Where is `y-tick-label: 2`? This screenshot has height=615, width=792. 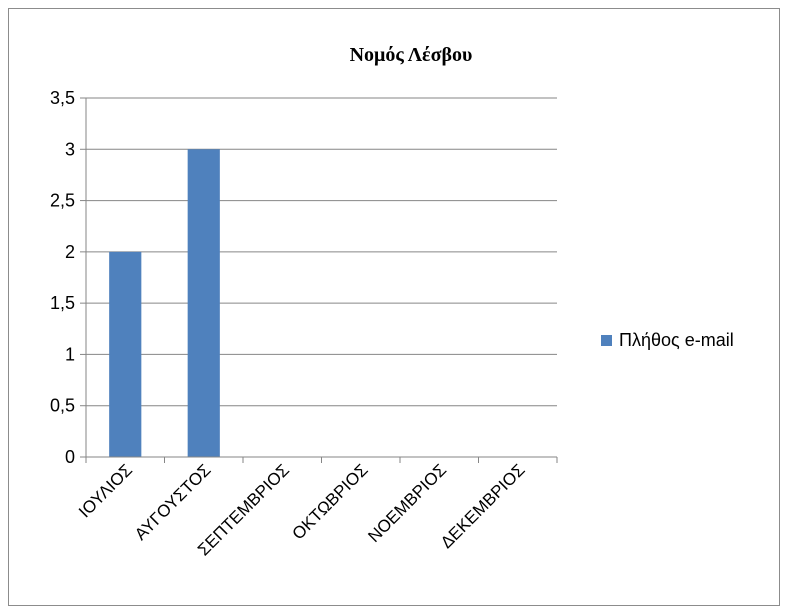
y-tick-label: 2 is located at coordinates (70, 252).